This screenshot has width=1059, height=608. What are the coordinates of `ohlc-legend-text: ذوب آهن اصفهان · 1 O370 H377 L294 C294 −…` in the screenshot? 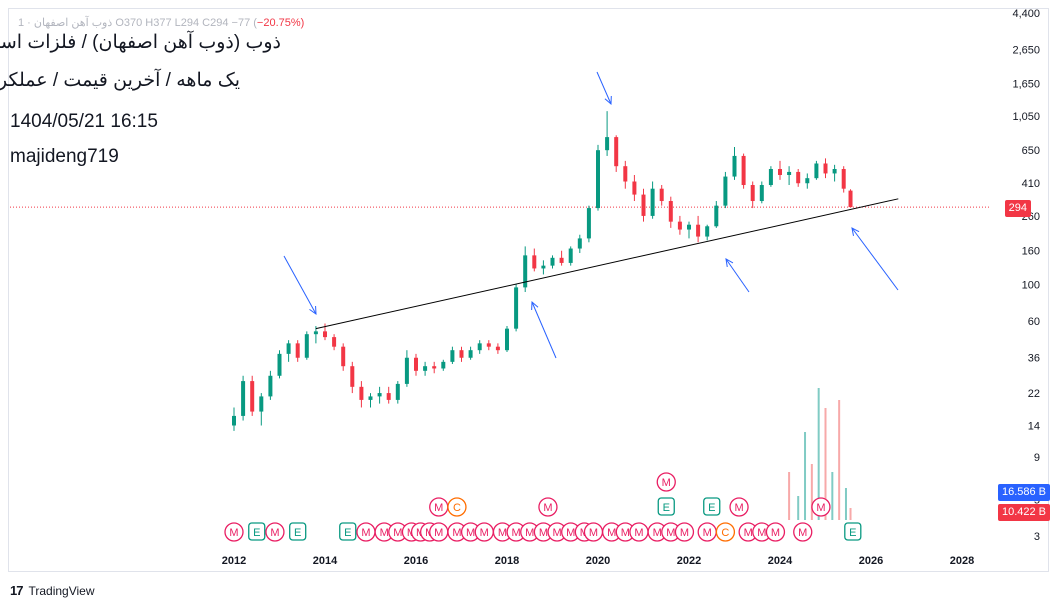 It's located at (137, 23).